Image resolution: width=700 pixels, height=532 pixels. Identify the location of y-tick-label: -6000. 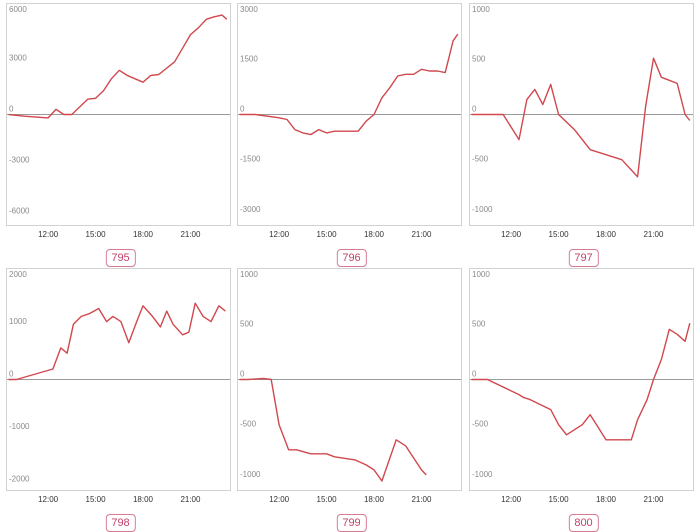
(19, 211).